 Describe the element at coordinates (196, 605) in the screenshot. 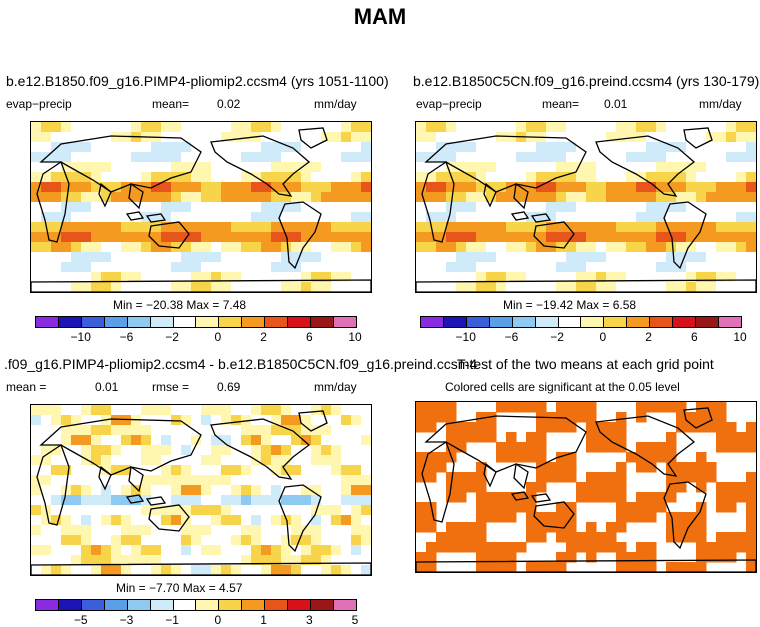

I see `panel3-colorbar` at that location.